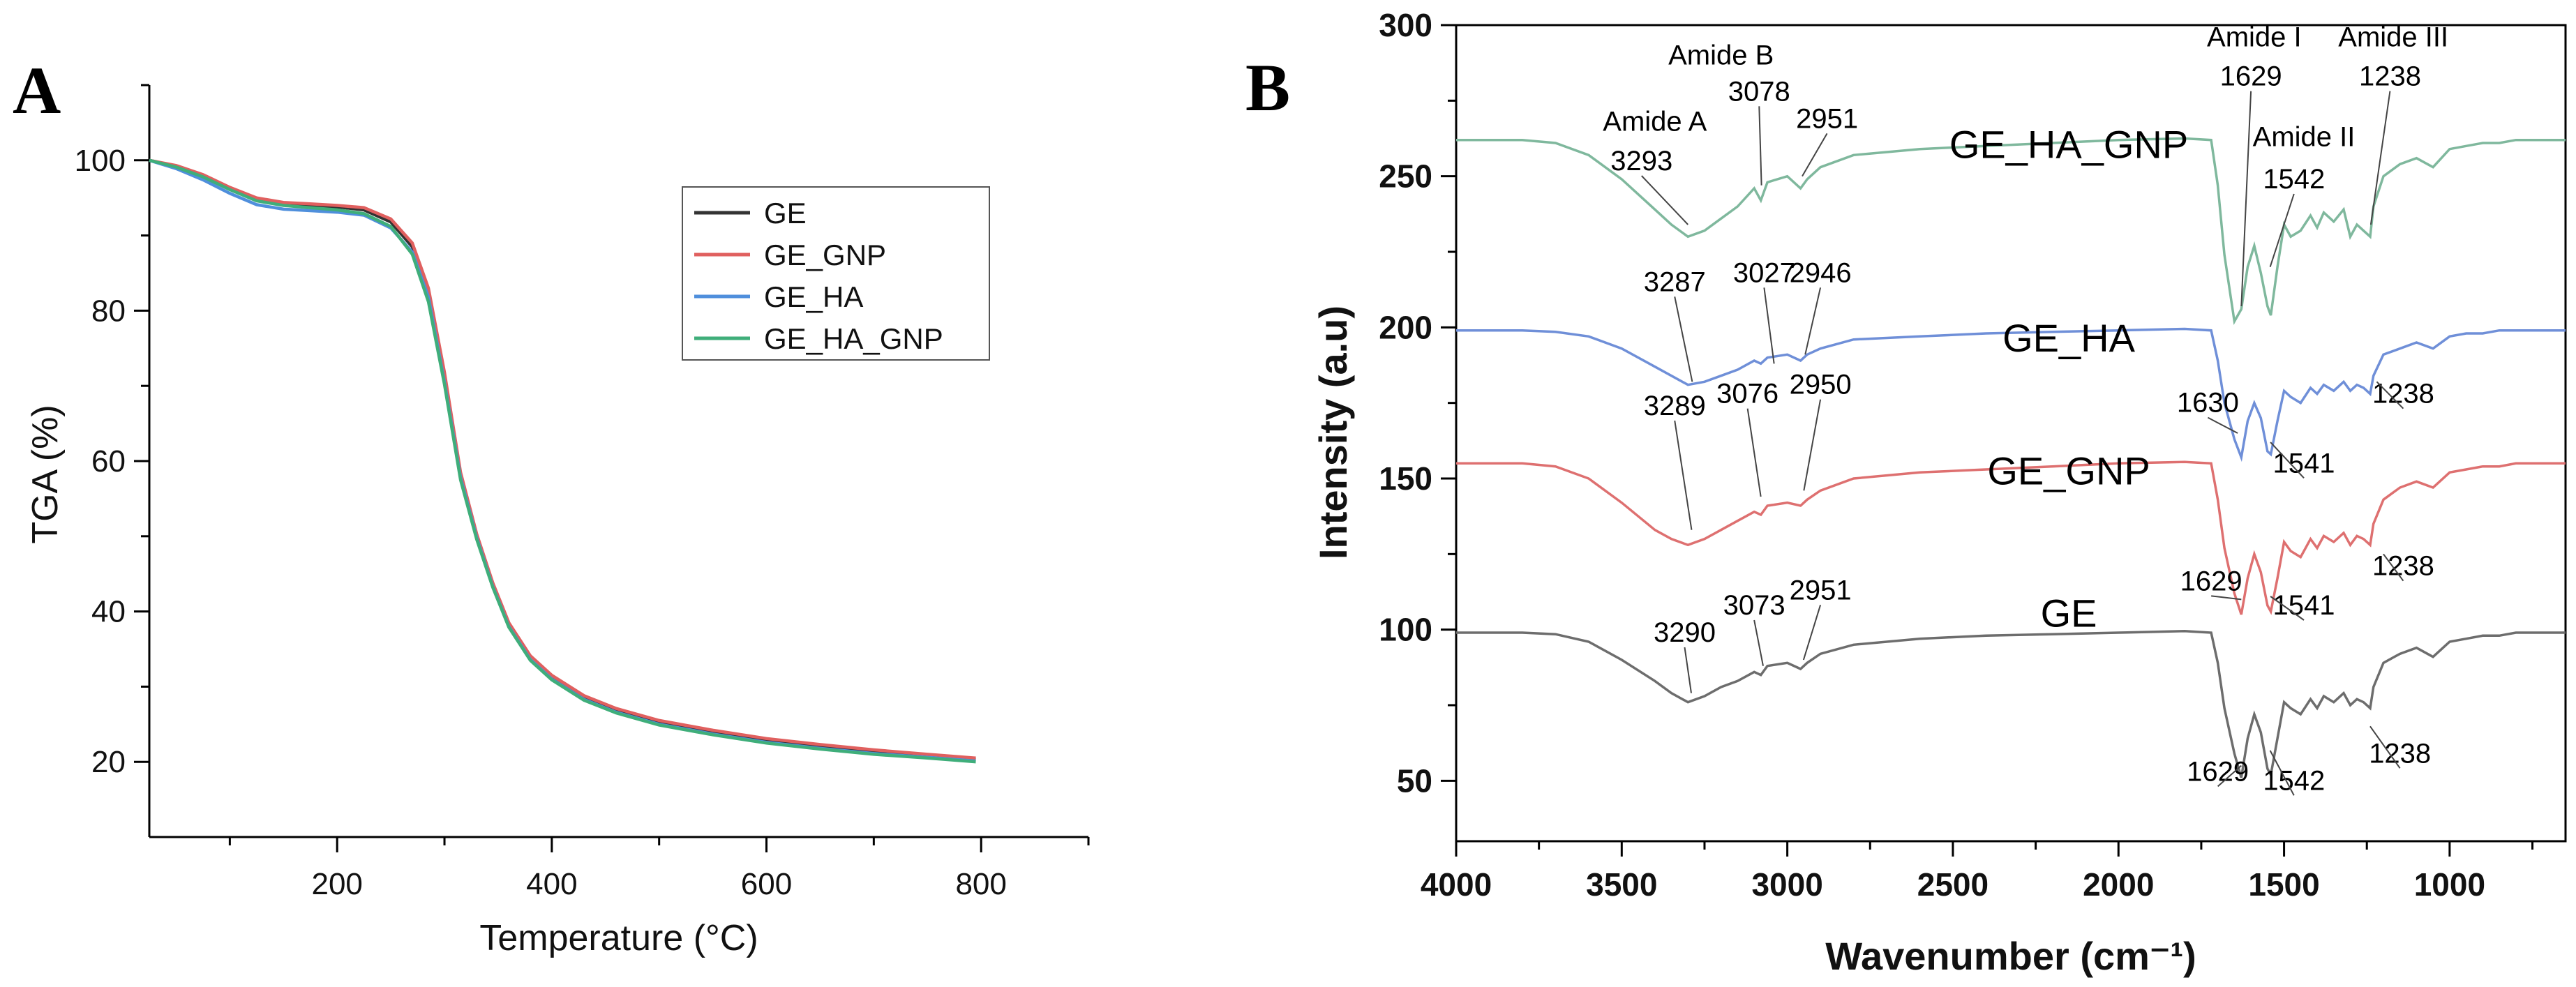 The image size is (2576, 987). I want to click on ftir-y-tick-label: 150, so click(1405, 478).